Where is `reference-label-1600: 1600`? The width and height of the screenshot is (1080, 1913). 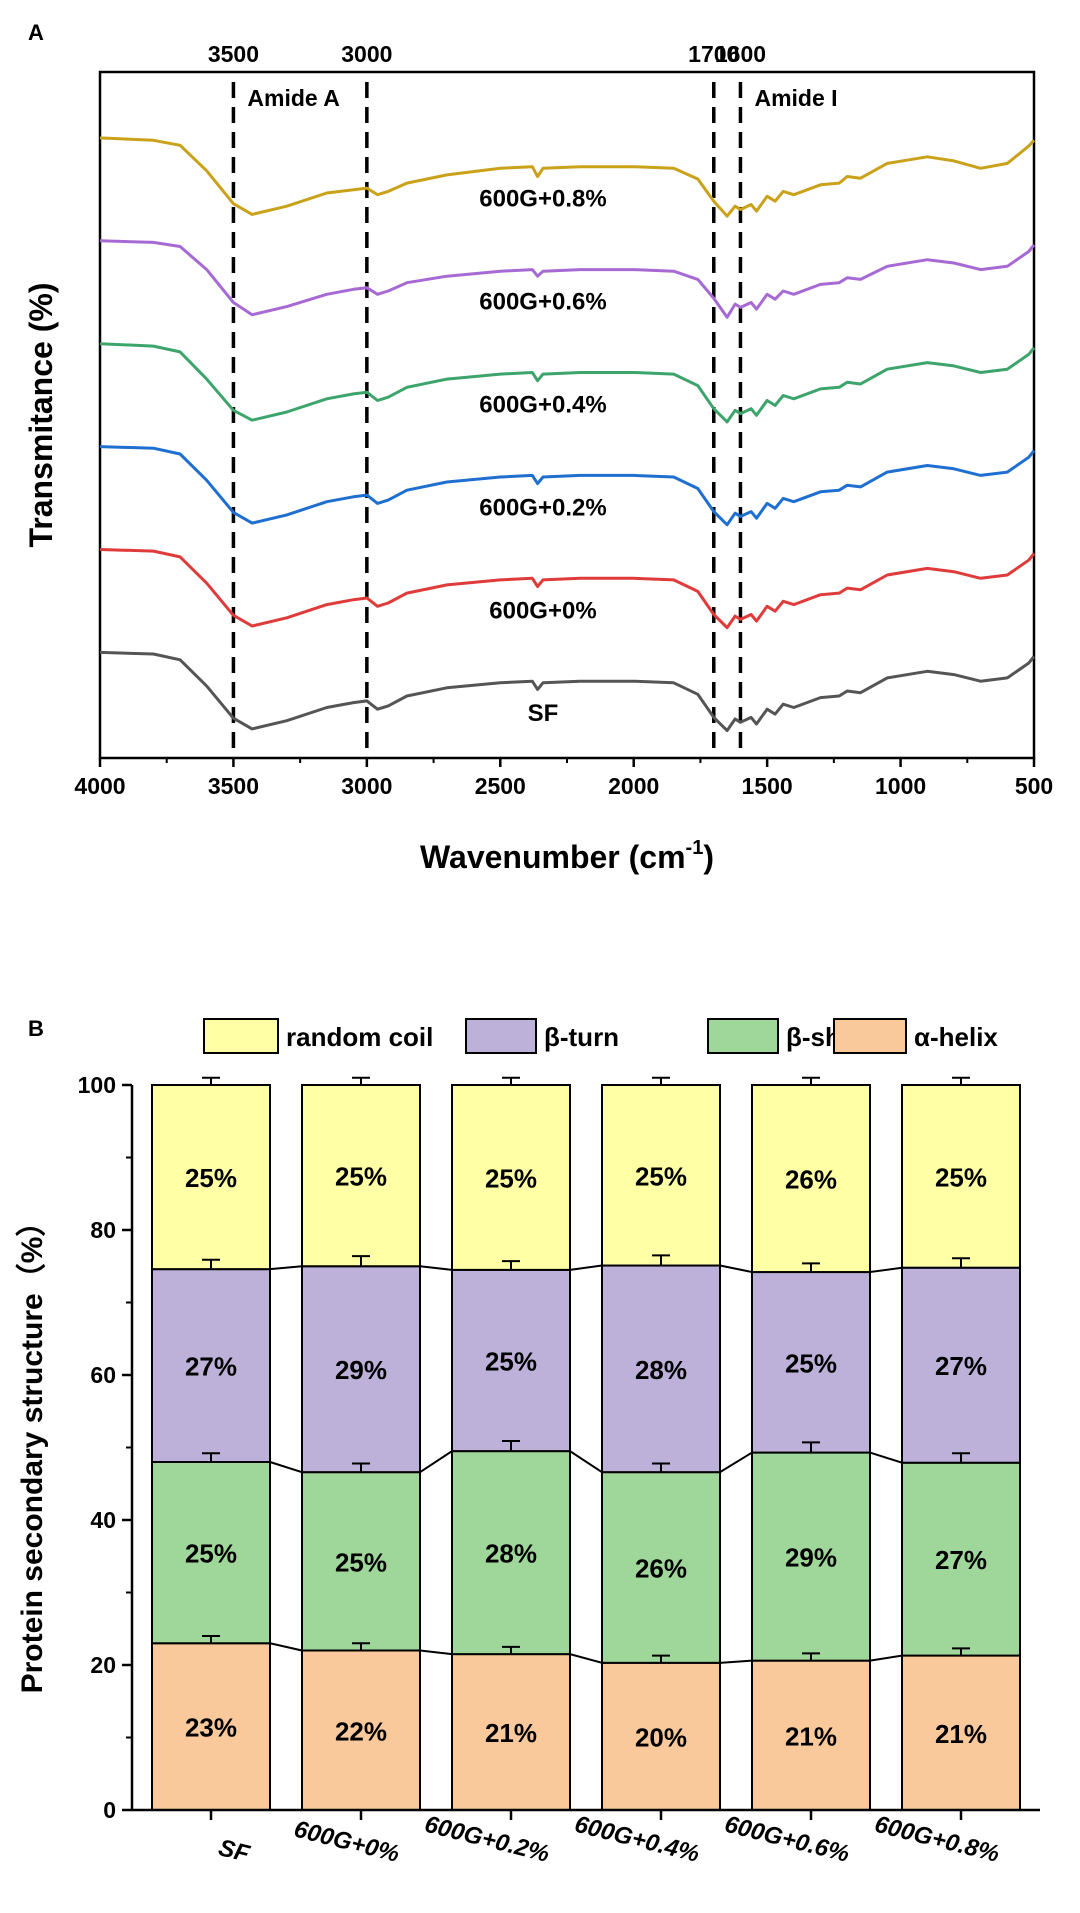 reference-label-1600: 1600 is located at coordinates (740, 54).